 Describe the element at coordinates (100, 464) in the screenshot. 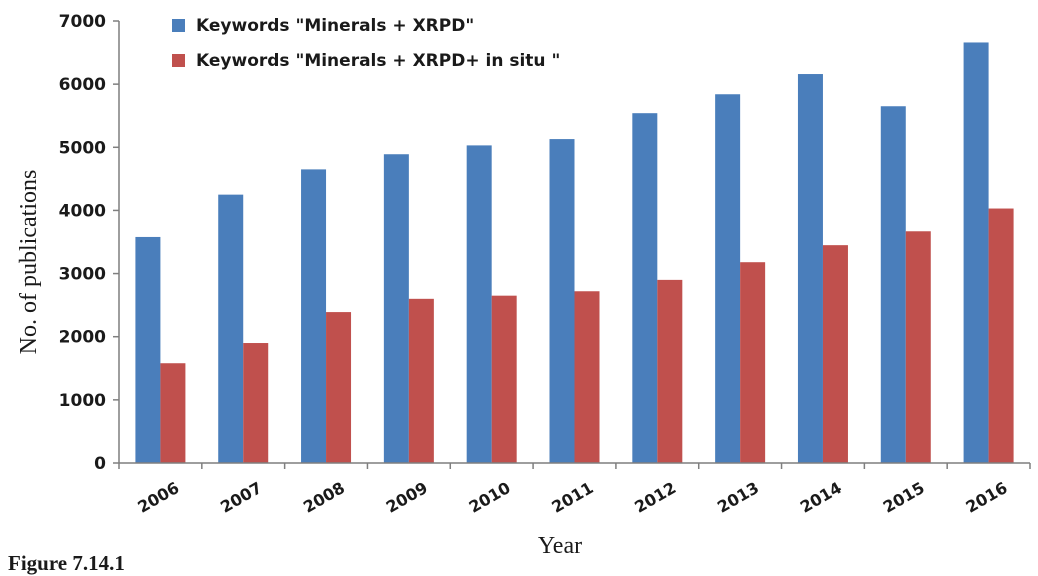

I see `y-tick-label: 0` at that location.